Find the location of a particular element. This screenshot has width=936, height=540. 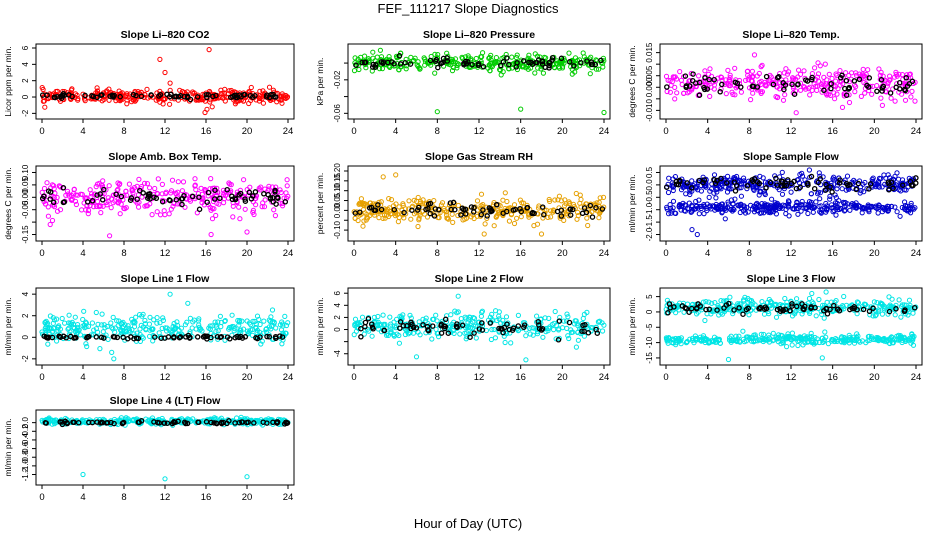

x-tick-label: 0 is located at coordinates (41, 131).